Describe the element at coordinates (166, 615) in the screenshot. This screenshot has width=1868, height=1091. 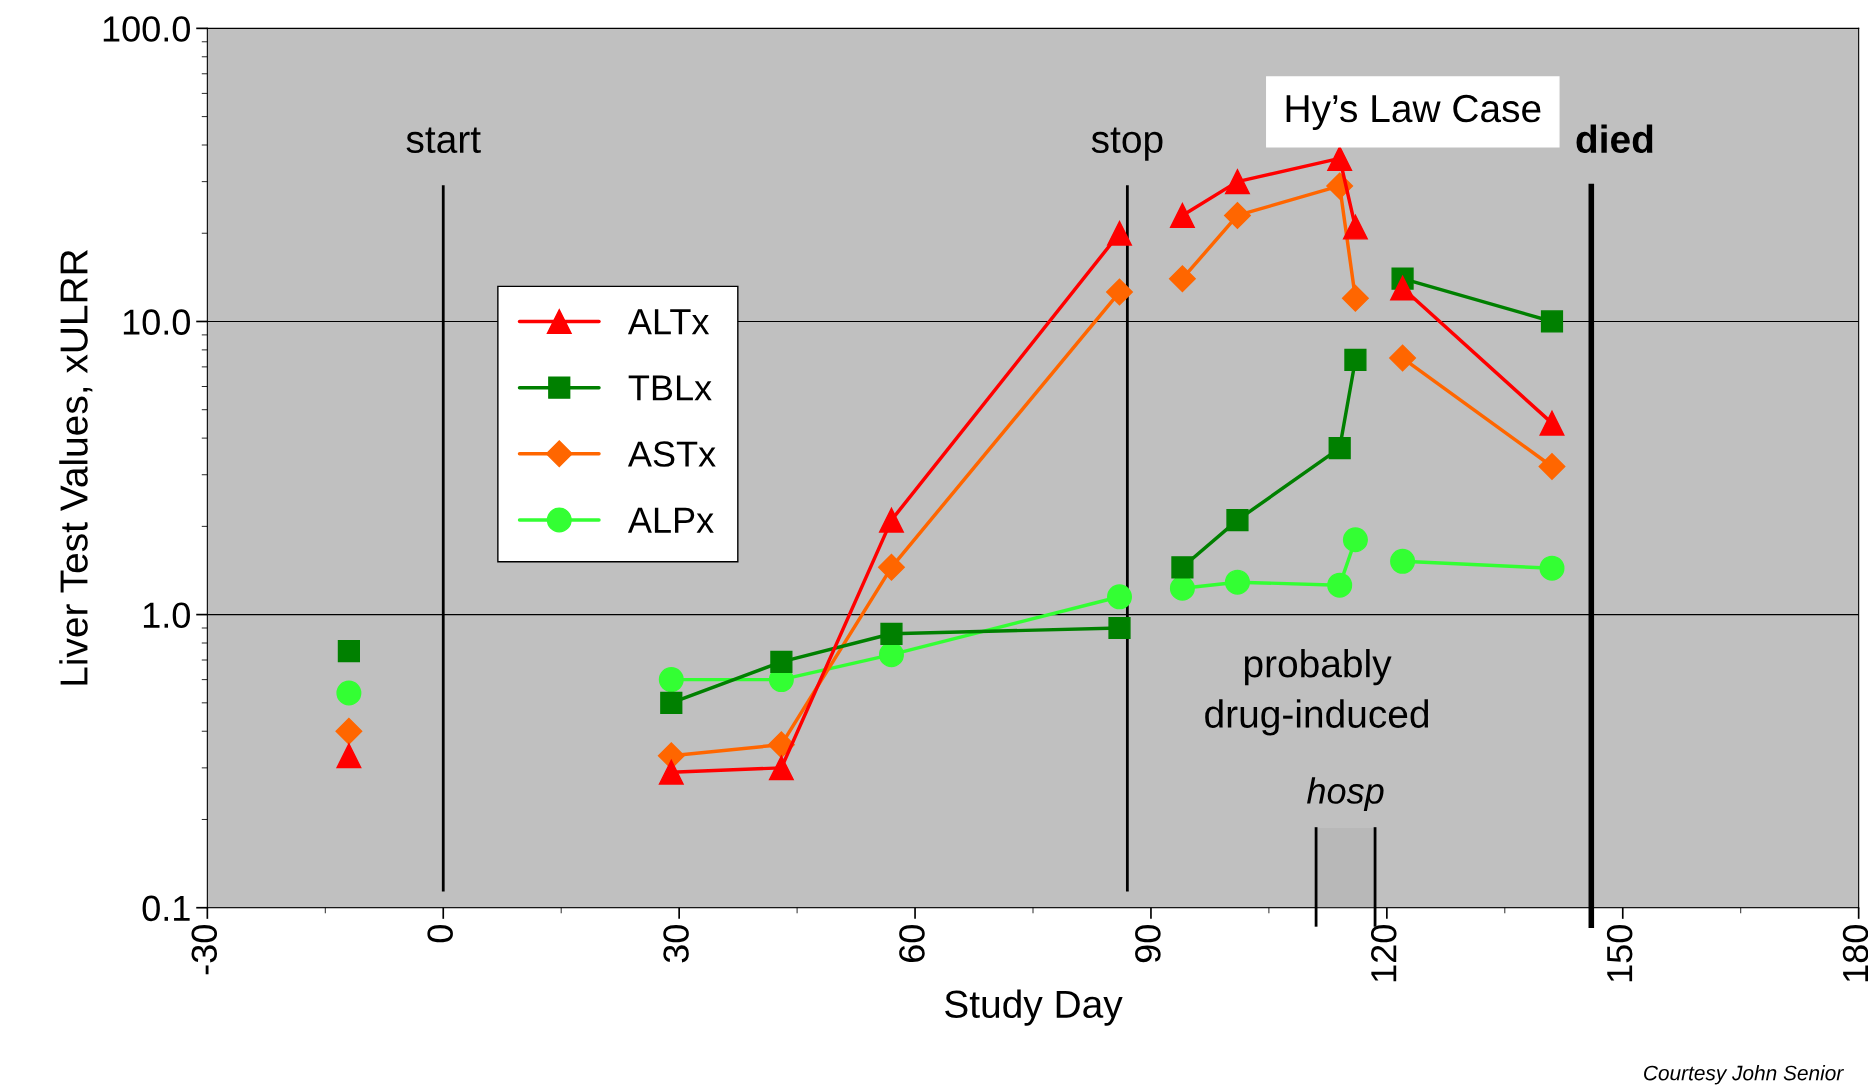
I see `y-tick-label: 1.0` at that location.